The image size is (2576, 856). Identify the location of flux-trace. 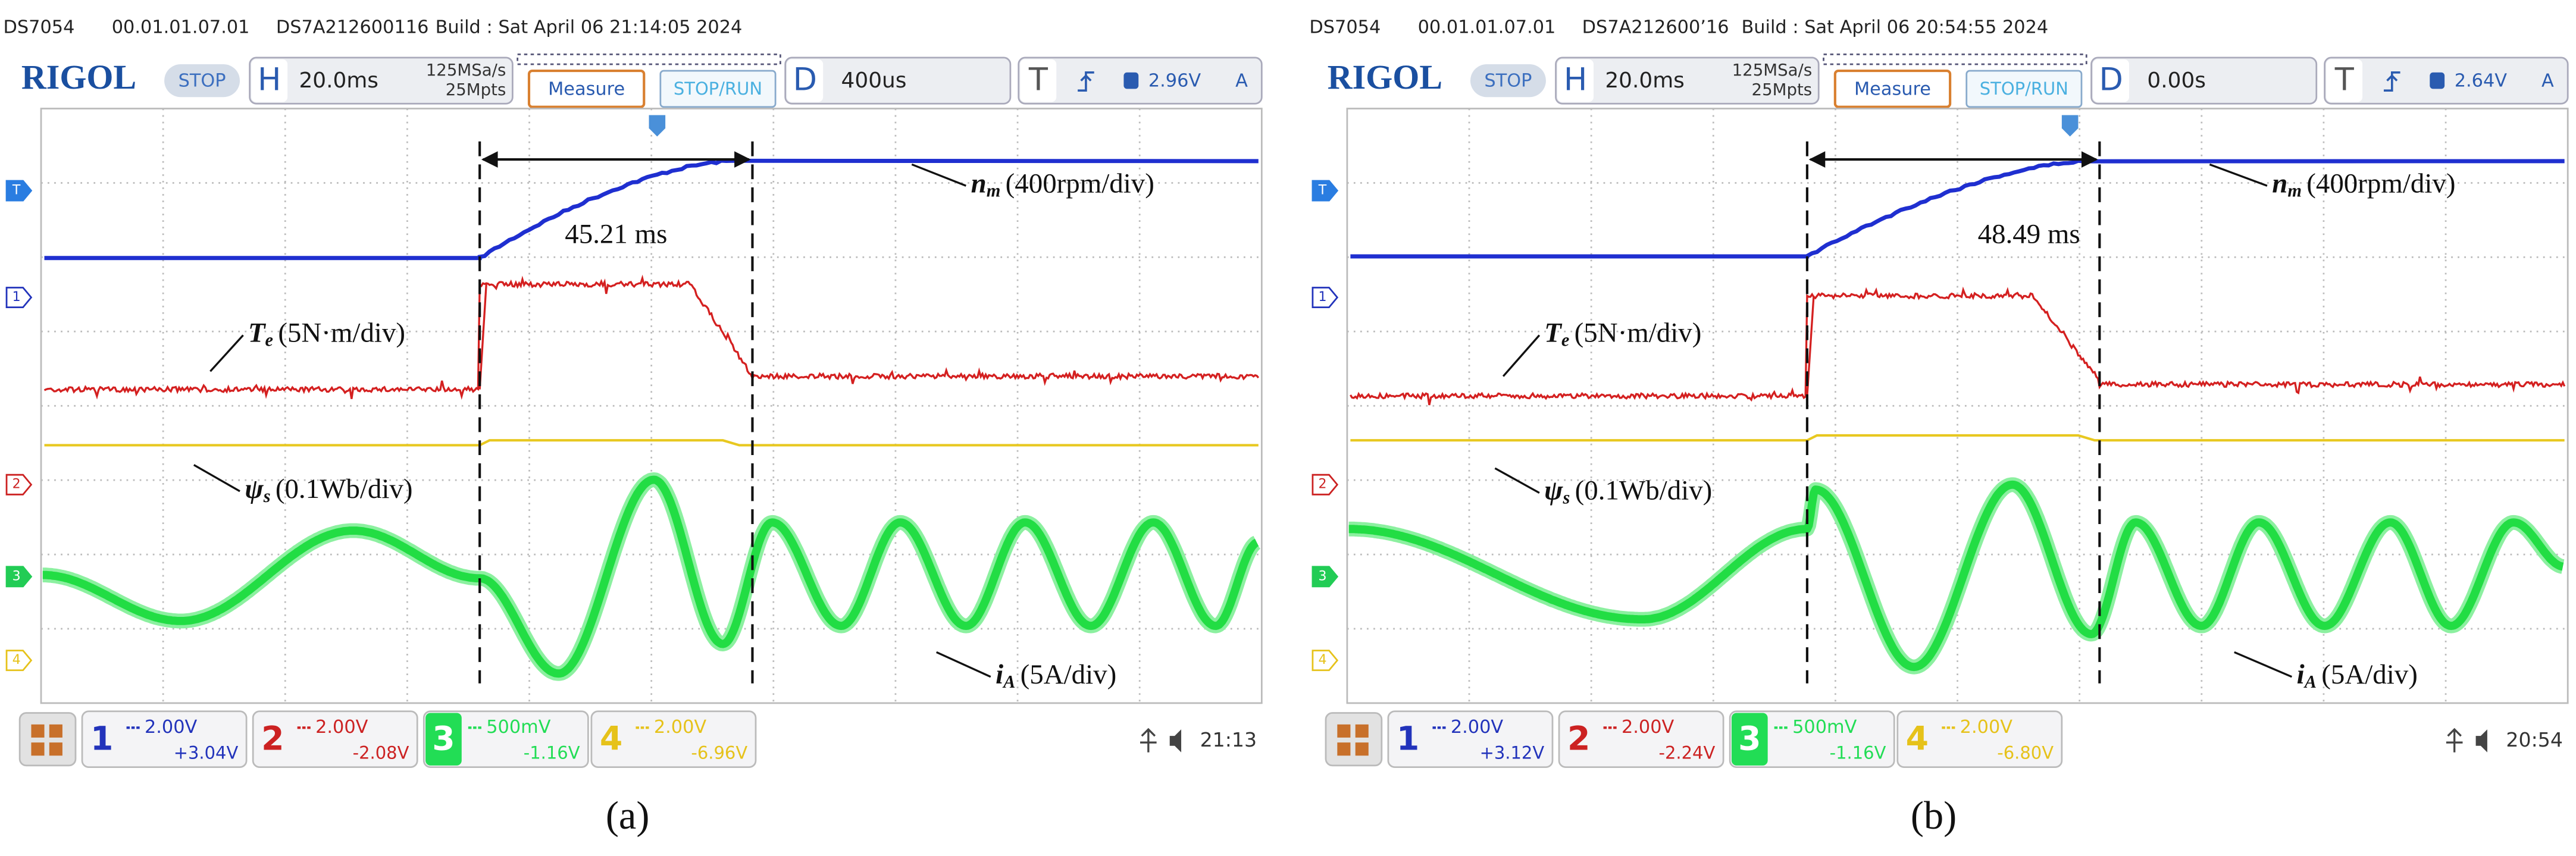
(651, 443).